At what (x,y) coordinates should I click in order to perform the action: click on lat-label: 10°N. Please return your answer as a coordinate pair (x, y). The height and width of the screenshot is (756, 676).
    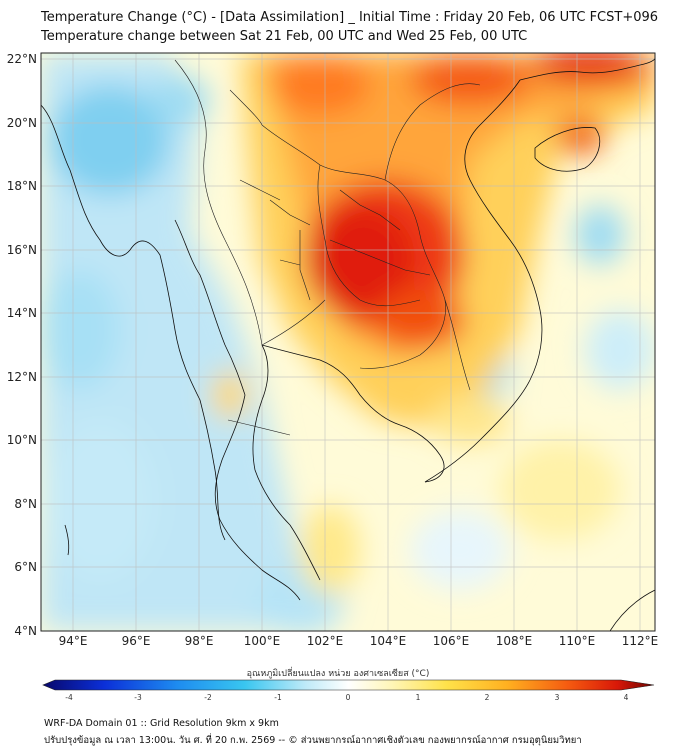
    Looking at the image, I should click on (22, 440).